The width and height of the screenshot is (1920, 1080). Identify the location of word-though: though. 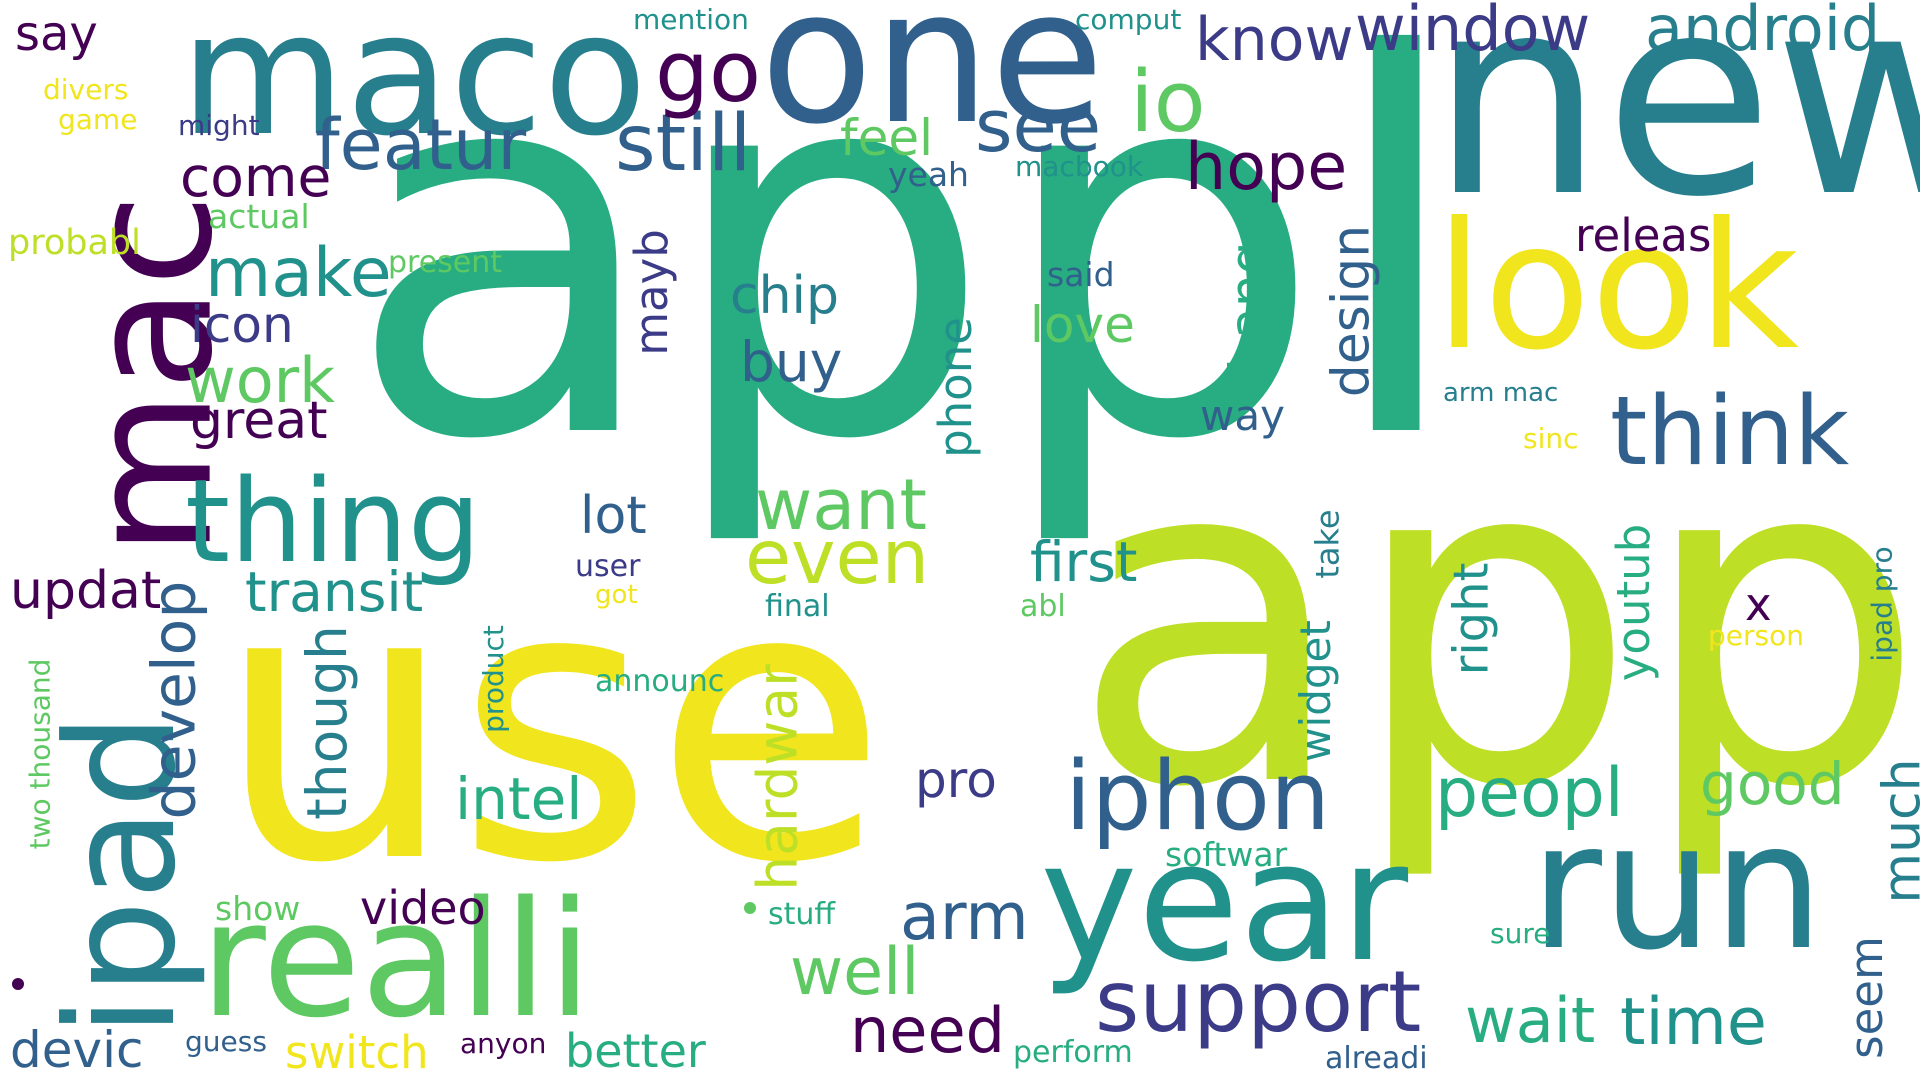
(326, 722).